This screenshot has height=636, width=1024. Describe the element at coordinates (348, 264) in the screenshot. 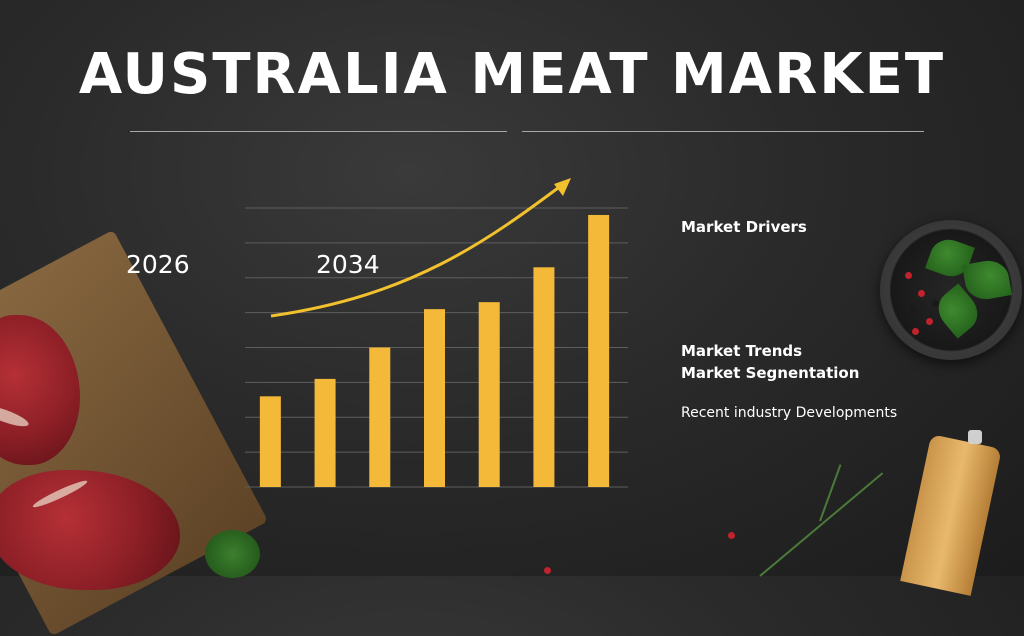

I see `end-year-label: 2034` at that location.